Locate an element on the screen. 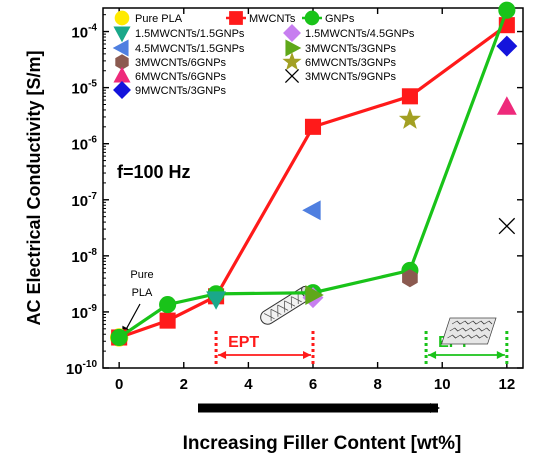  x-tick-label: 4 is located at coordinates (248, 384).